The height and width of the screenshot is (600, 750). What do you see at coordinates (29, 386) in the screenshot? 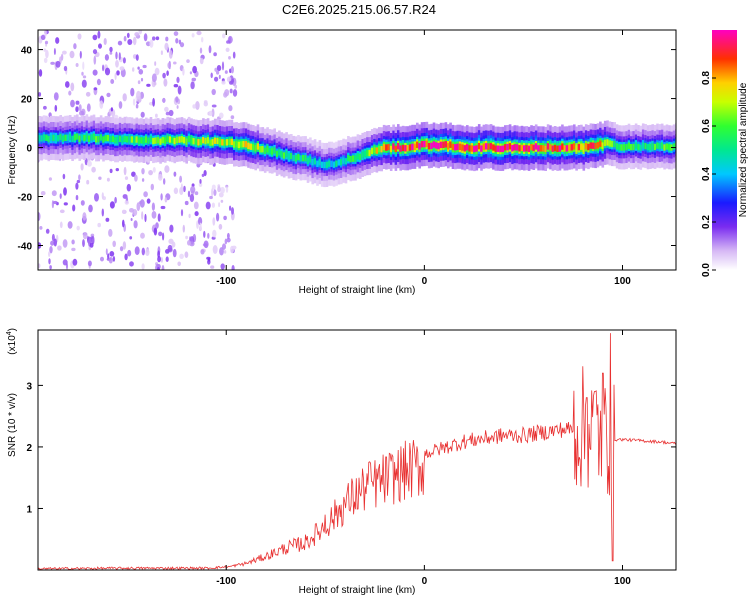
I see `snr-y-tick-label: 3` at bounding box center [29, 386].